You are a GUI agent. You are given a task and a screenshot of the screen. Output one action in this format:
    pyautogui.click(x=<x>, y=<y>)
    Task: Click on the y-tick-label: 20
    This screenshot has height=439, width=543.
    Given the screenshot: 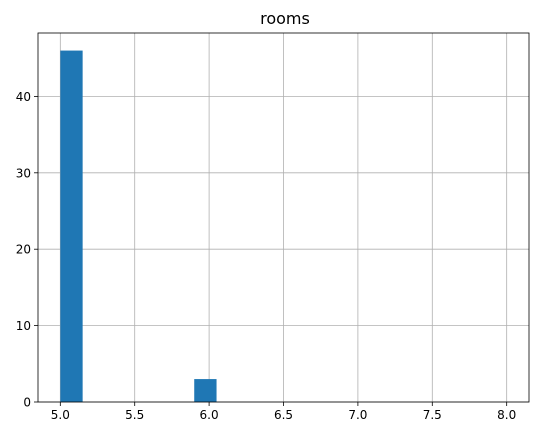 What is the action you would take?
    pyautogui.click(x=23, y=250)
    